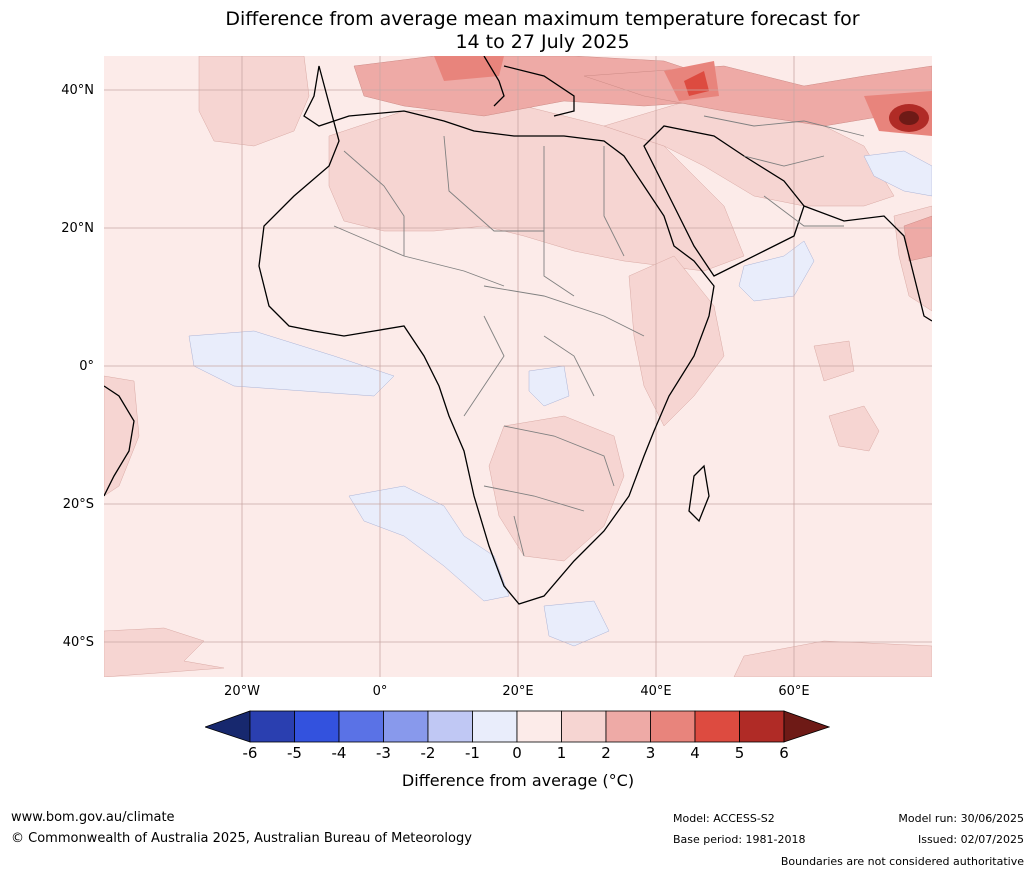 The image size is (1035, 873). Describe the element at coordinates (549, 386) in the screenshot. I see `anomaly-region-congo` at that location.